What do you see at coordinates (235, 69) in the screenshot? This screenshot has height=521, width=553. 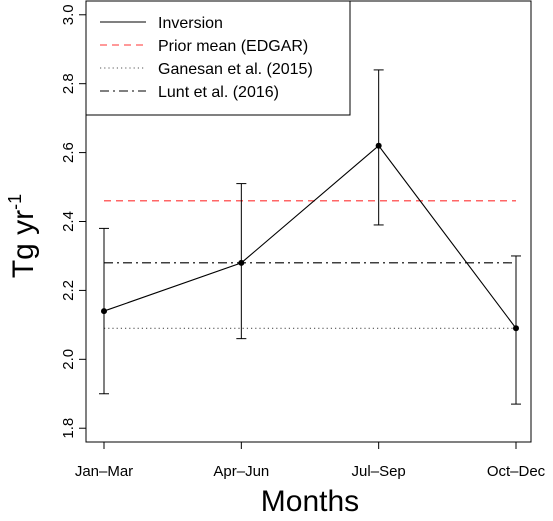 I see `legend-label: Ganesan et al. (2015)` at bounding box center [235, 69].